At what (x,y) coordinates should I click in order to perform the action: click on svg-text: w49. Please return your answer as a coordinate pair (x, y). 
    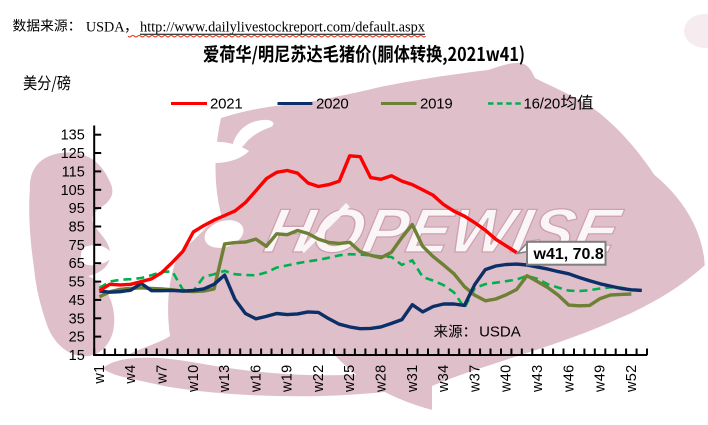
    Looking at the image, I should click on (601, 379).